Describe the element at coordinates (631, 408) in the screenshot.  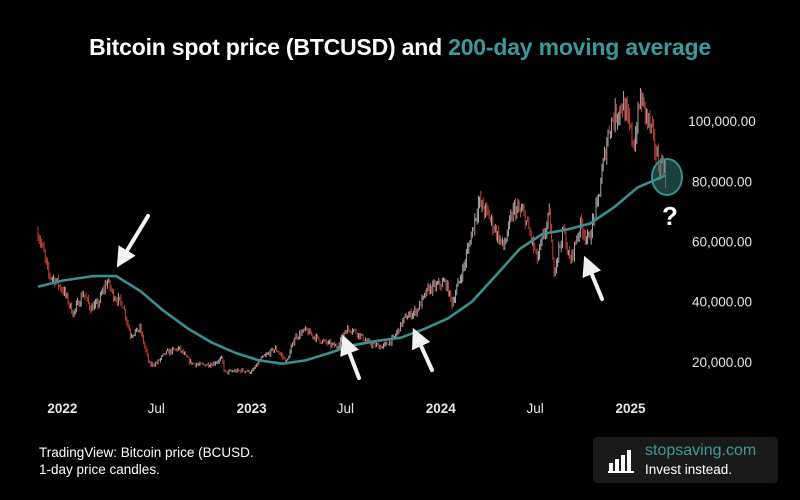
I see `x-tick-label: 2025` at that location.